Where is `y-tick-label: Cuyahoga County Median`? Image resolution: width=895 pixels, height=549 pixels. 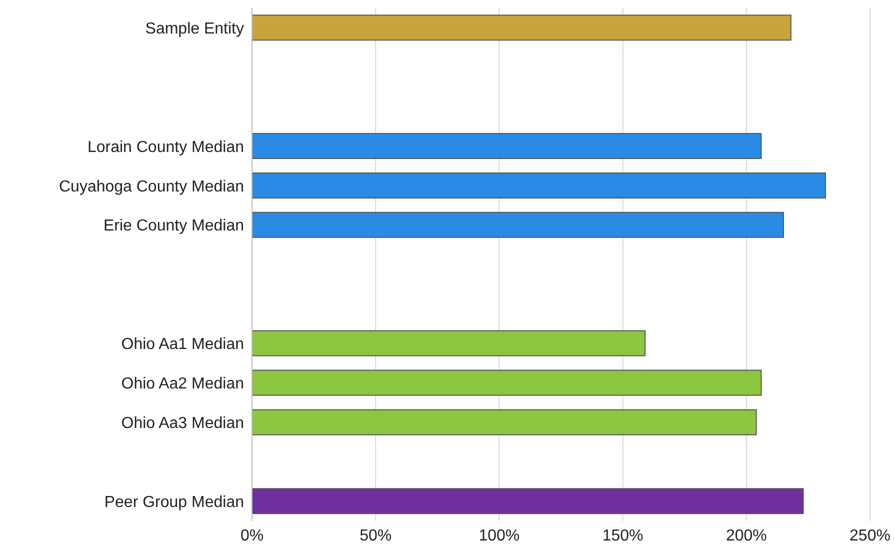
y-tick-label: Cuyahoga County Median is located at coordinates (151, 187).